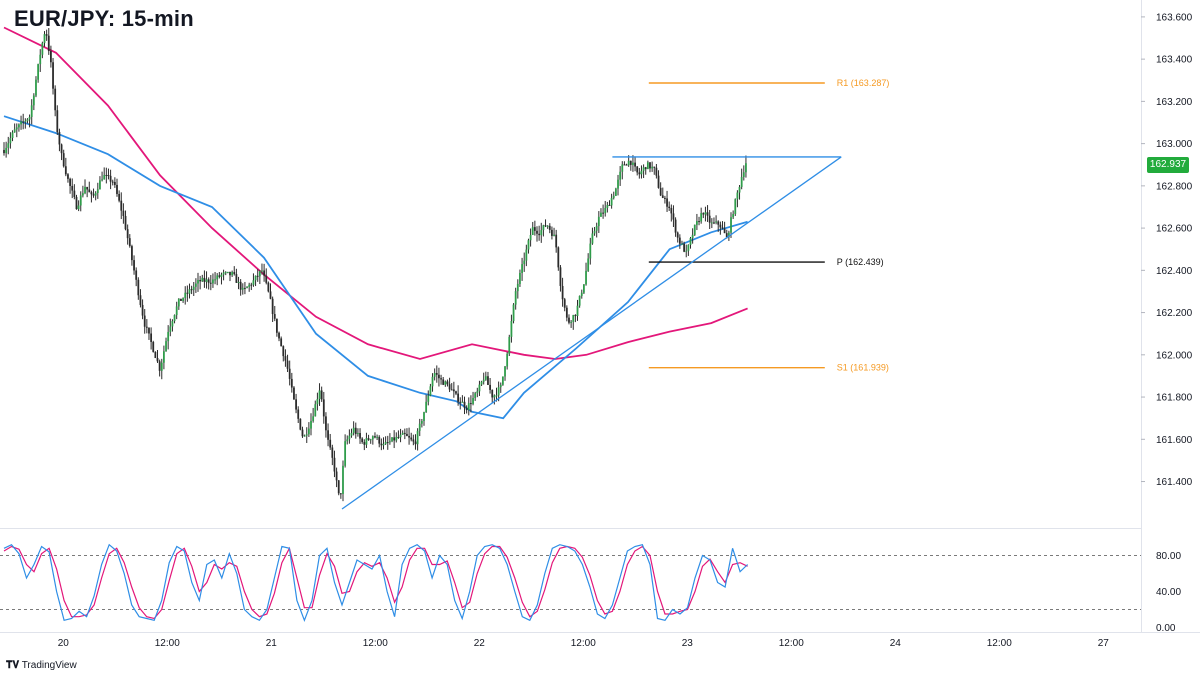  I want to click on time-tick-label: 21, so click(272, 643).